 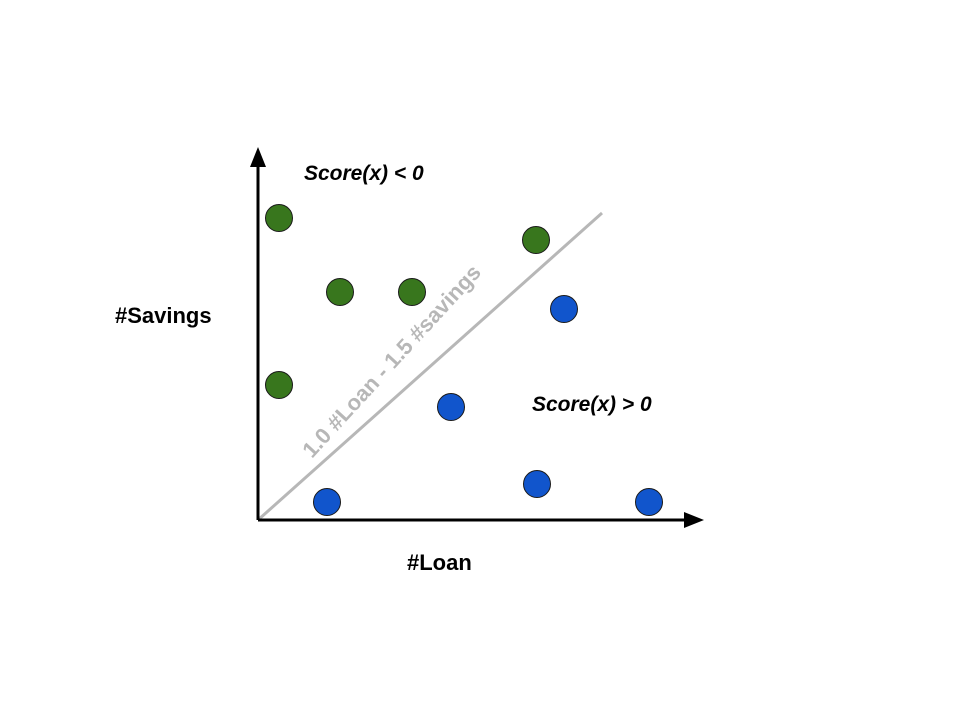 I want to click on positive-class-points, so click(x=488, y=405).